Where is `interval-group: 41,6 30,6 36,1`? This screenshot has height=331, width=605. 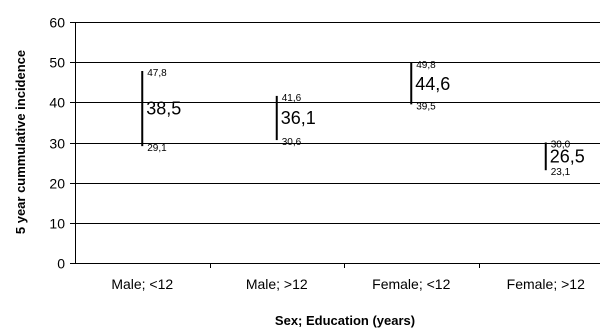 interval-group: 41,6 30,6 36,1 is located at coordinates (295, 120).